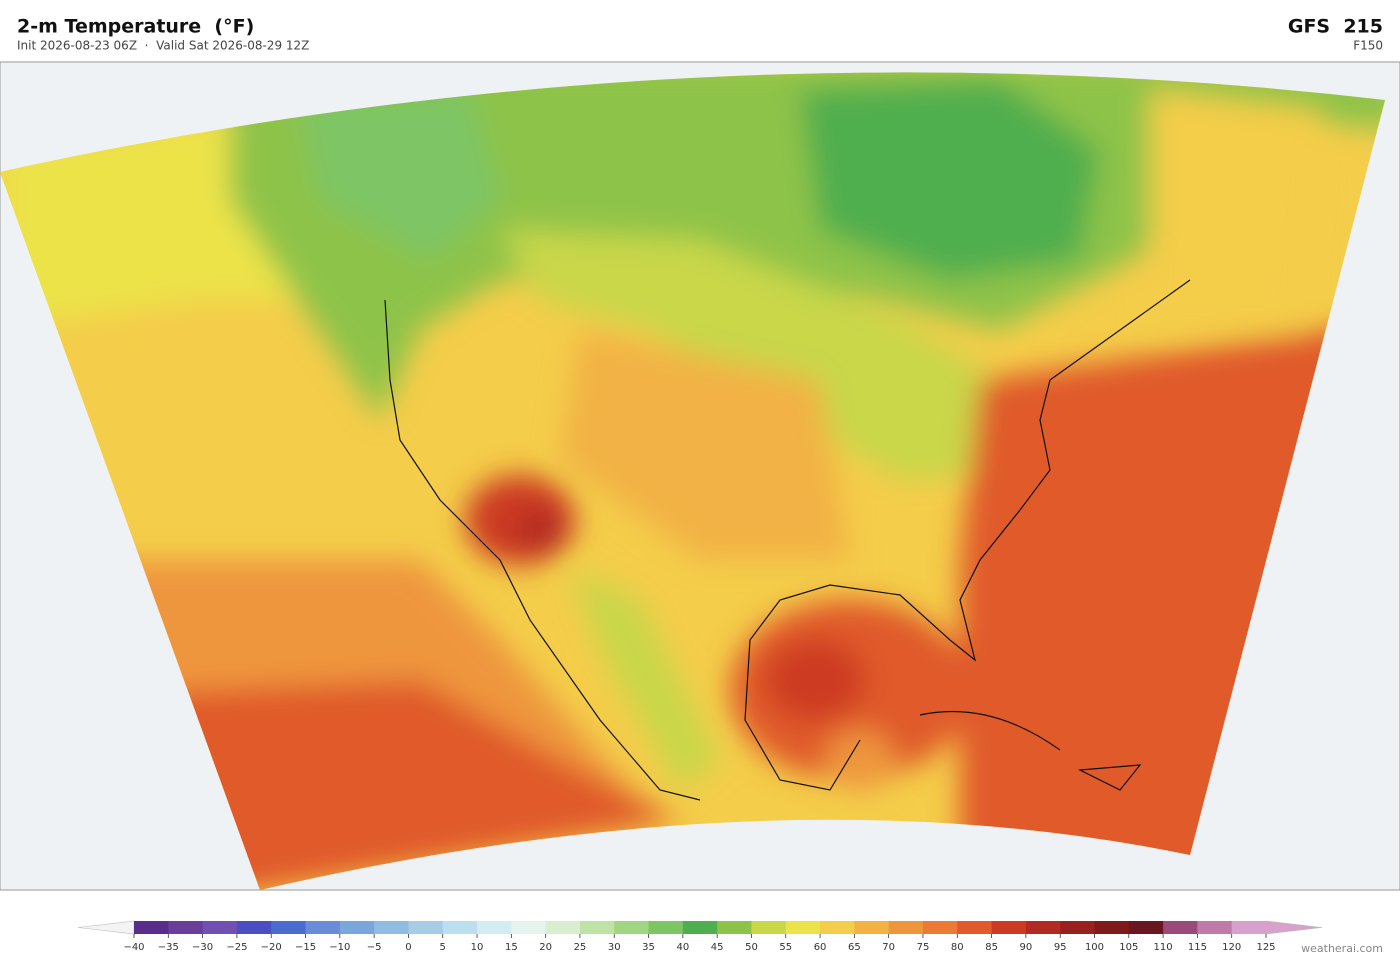  What do you see at coordinates (545, 947) in the screenshot?
I see `colorbar-tick-label: 20` at bounding box center [545, 947].